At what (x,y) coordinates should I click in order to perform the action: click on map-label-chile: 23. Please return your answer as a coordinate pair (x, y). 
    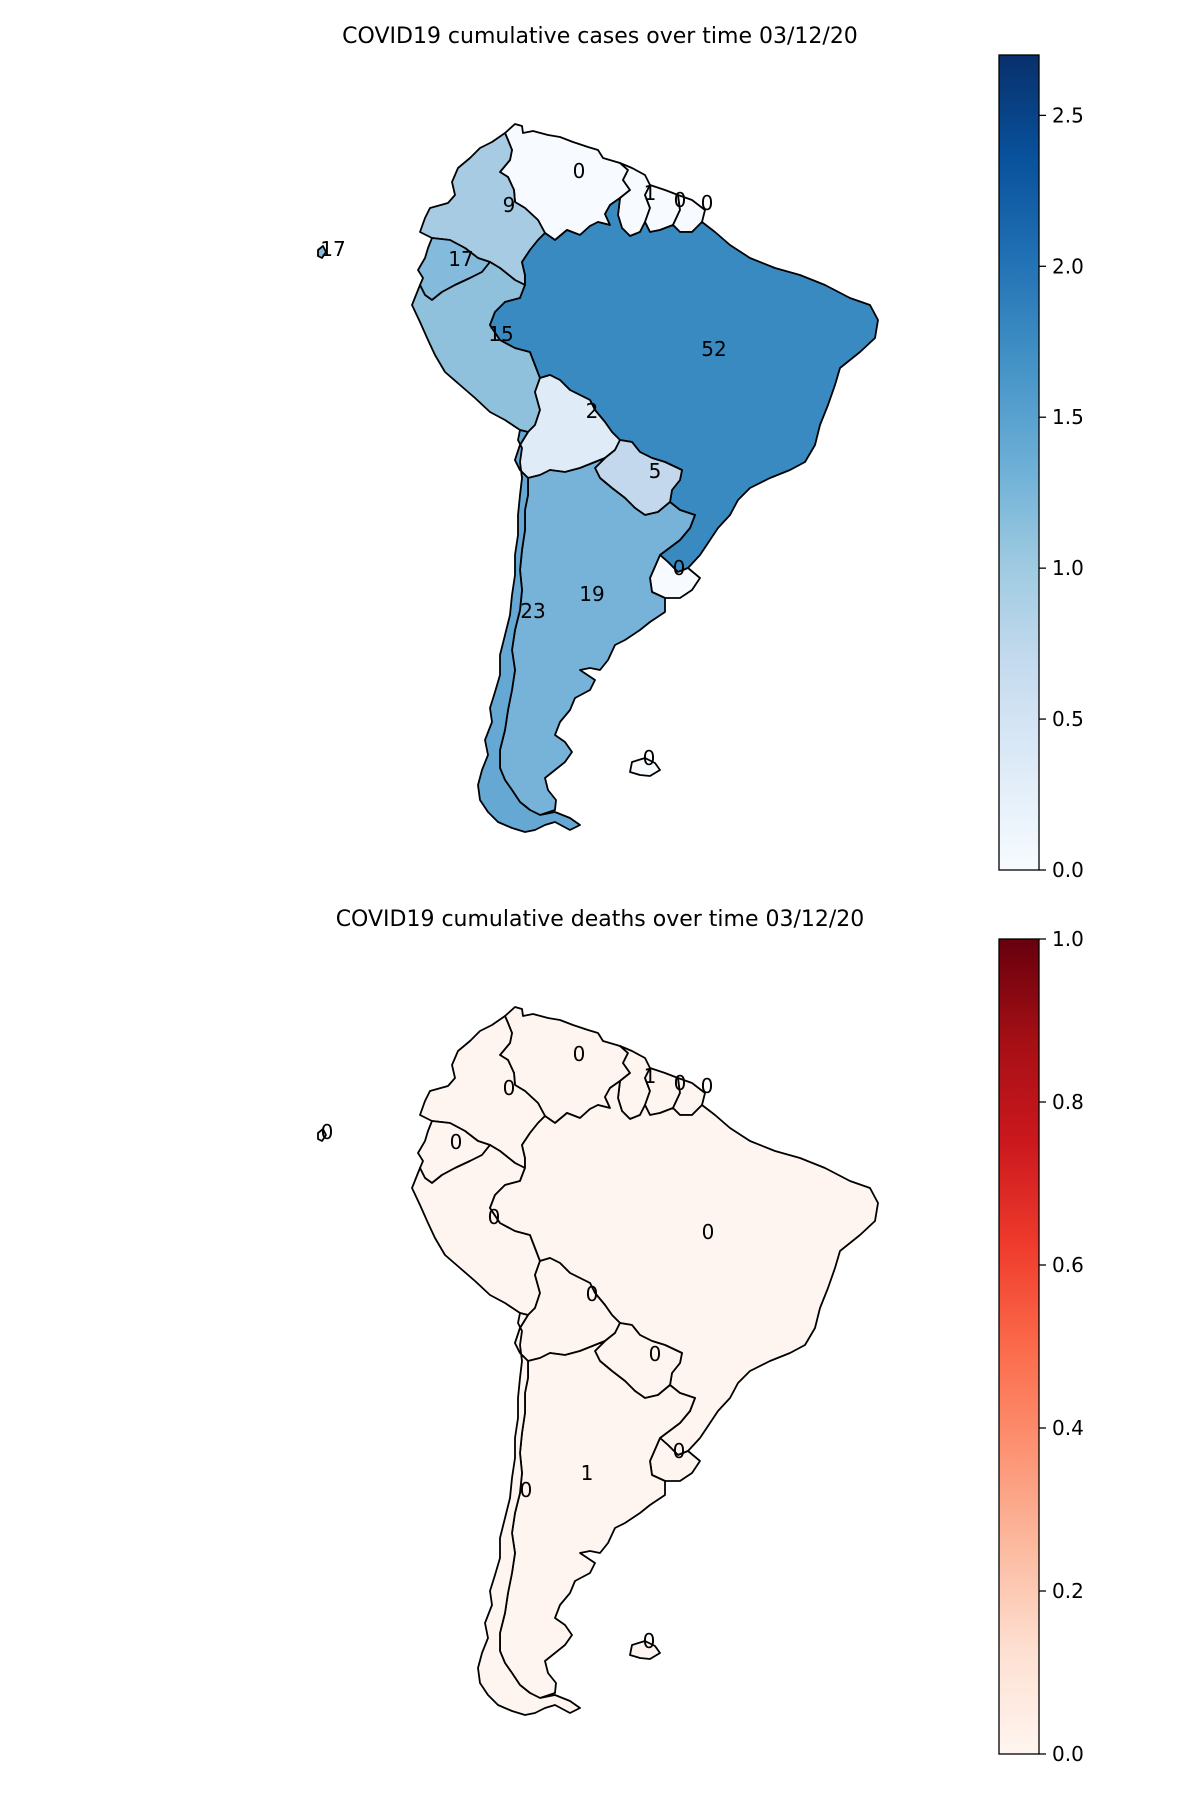
    Looking at the image, I should click on (532, 611).